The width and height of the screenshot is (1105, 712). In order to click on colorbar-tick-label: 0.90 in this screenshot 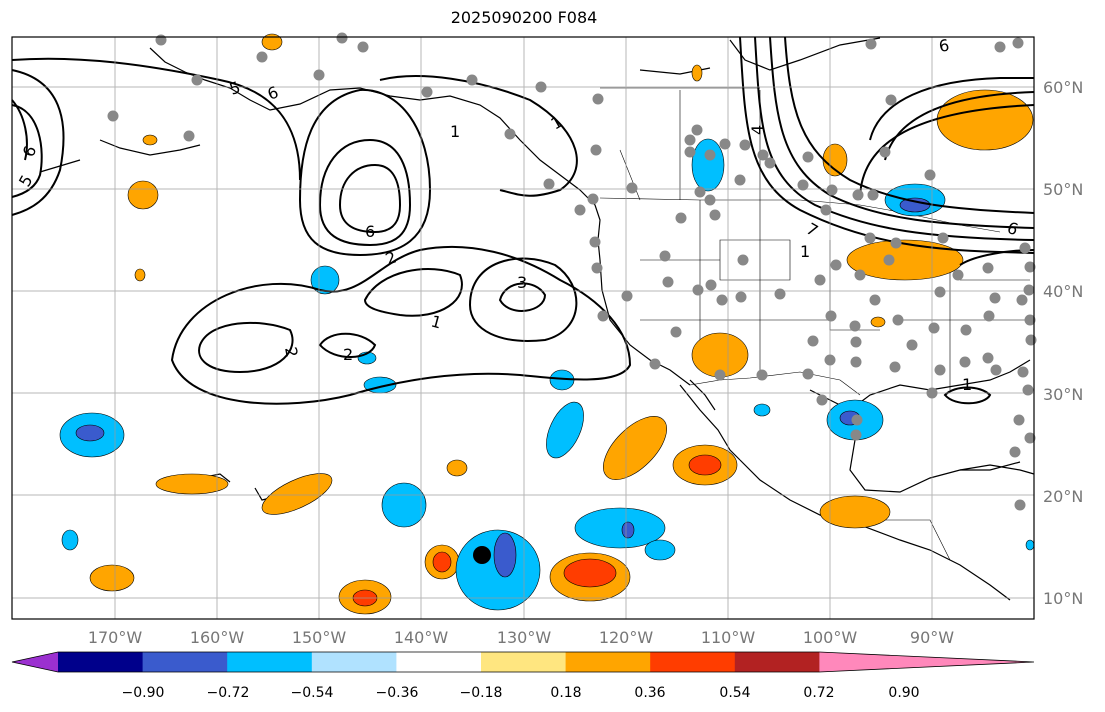, I will do `click(903, 693)`.